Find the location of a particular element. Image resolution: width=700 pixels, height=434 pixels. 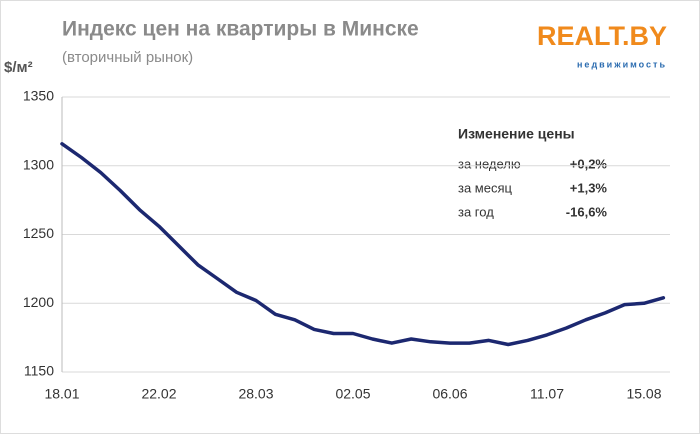

annotation-label: за год is located at coordinates (476, 211).